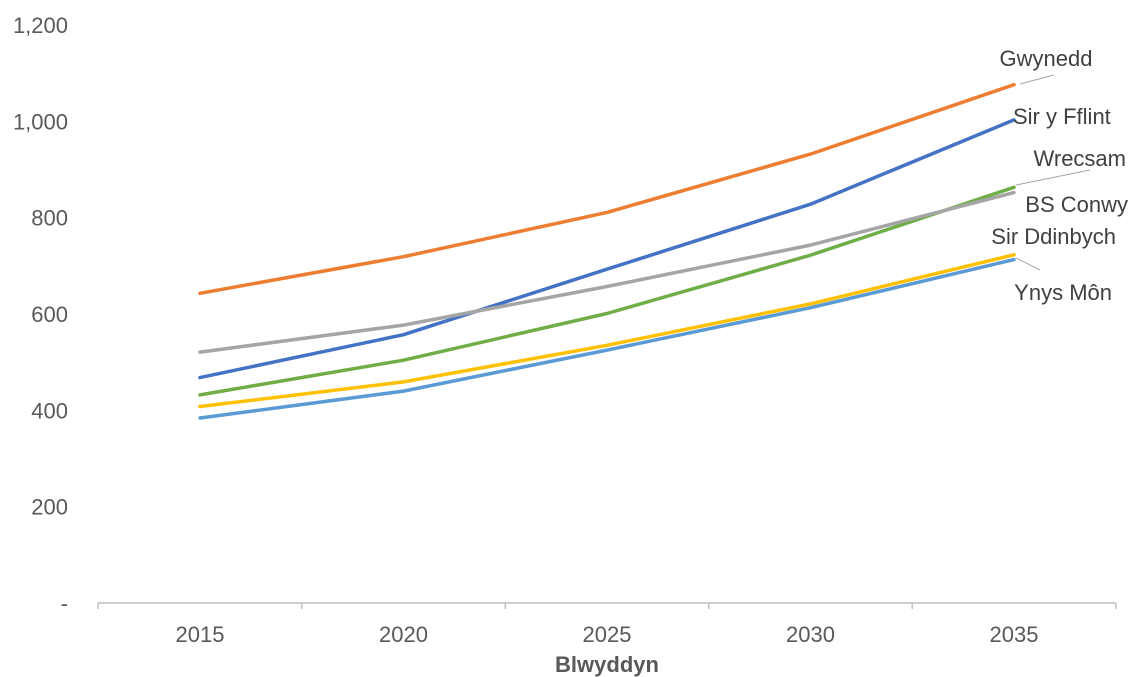  Describe the element at coordinates (1076, 204) in the screenshot. I see `series-label: BS Conwy` at that location.